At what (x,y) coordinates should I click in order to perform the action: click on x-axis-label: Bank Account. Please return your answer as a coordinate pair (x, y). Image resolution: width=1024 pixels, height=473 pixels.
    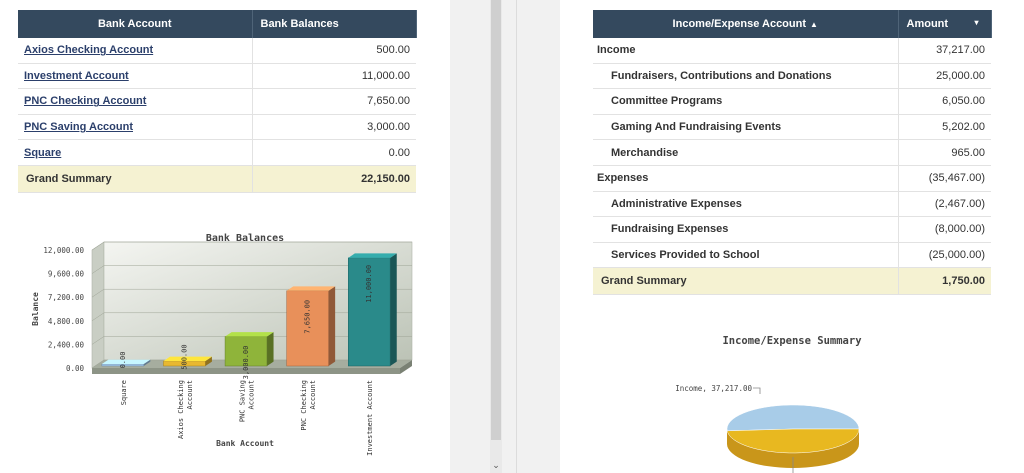
    Looking at the image, I should click on (245, 443).